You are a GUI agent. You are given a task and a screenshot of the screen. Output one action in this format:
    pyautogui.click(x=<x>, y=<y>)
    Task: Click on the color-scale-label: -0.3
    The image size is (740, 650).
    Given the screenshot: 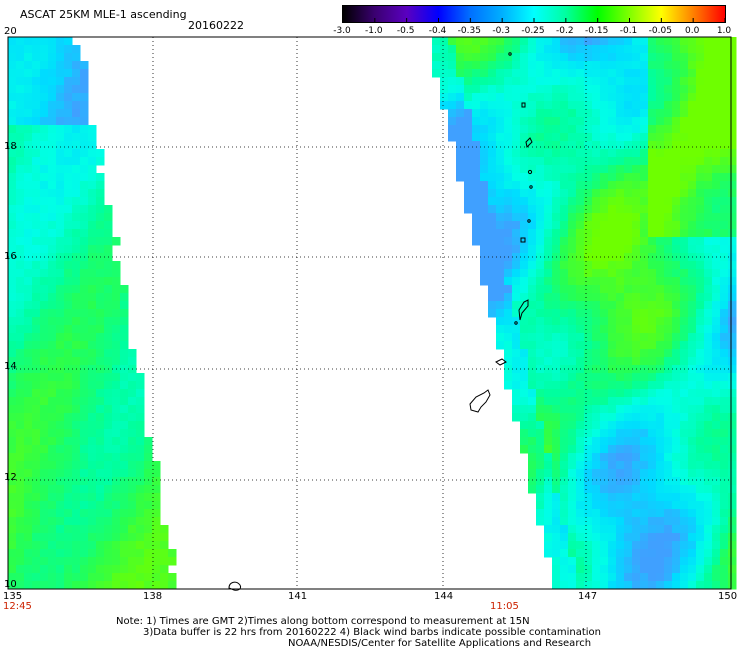 What is the action you would take?
    pyautogui.click(x=501, y=31)
    